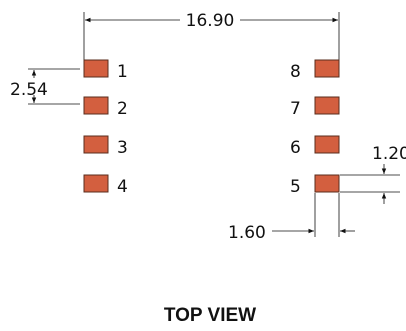 The image size is (406, 331). What do you see at coordinates (211, 35) in the screenshot?
I see `overall-width-dimension: 16.90` at bounding box center [211, 35].